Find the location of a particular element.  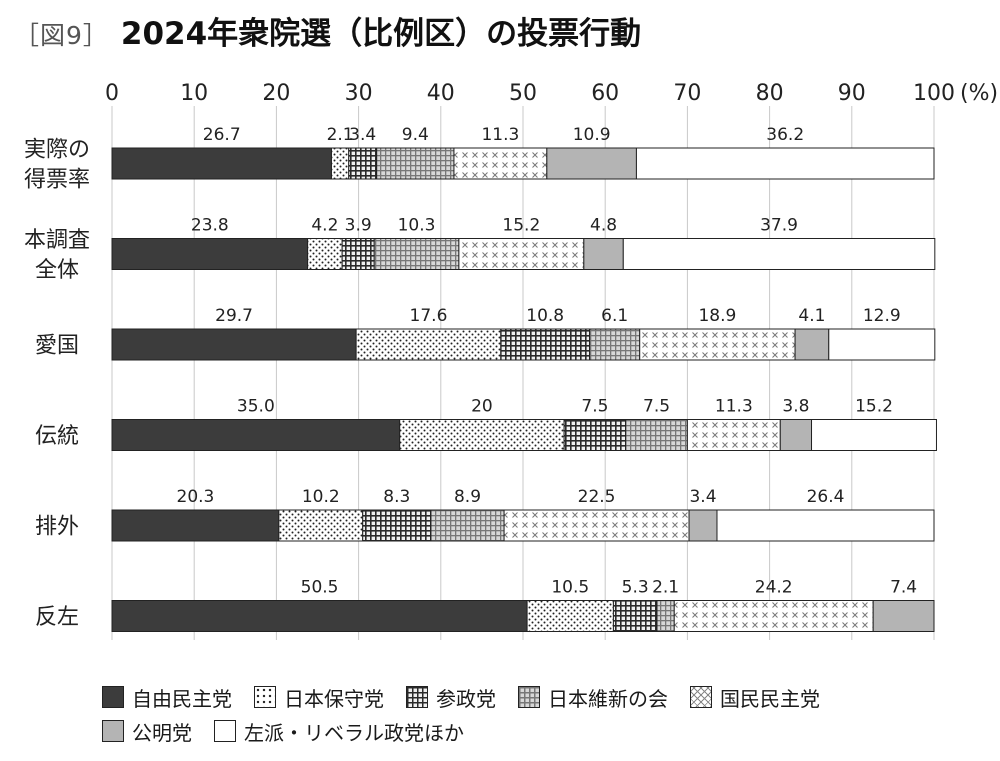

figure-number: ［図9］ is located at coordinates (61, 35).